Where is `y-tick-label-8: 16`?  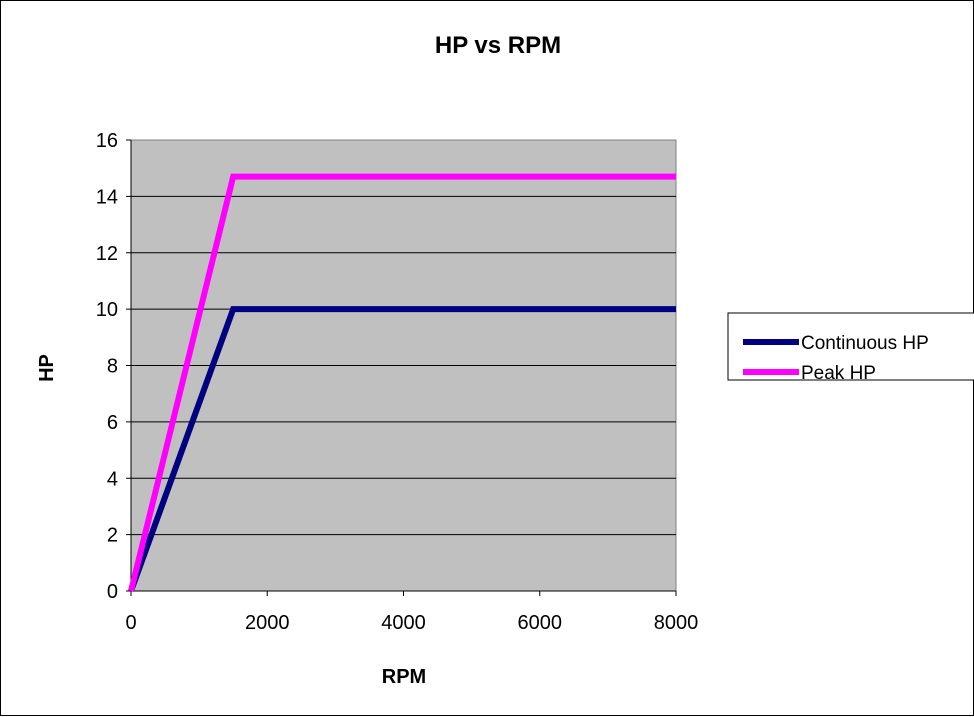 y-tick-label-8: 16 is located at coordinates (107, 141).